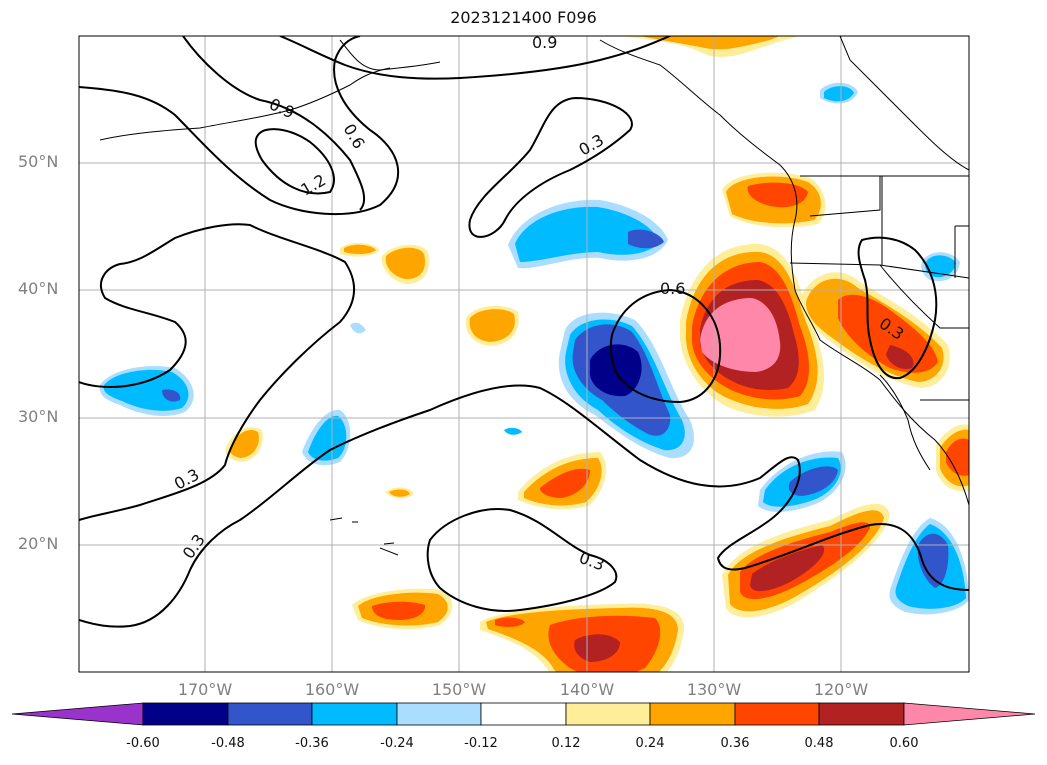 This screenshot has width=1047, height=765. Describe the element at coordinates (735, 743) in the screenshot. I see `colorbar-tick-label: 0.36` at that location.